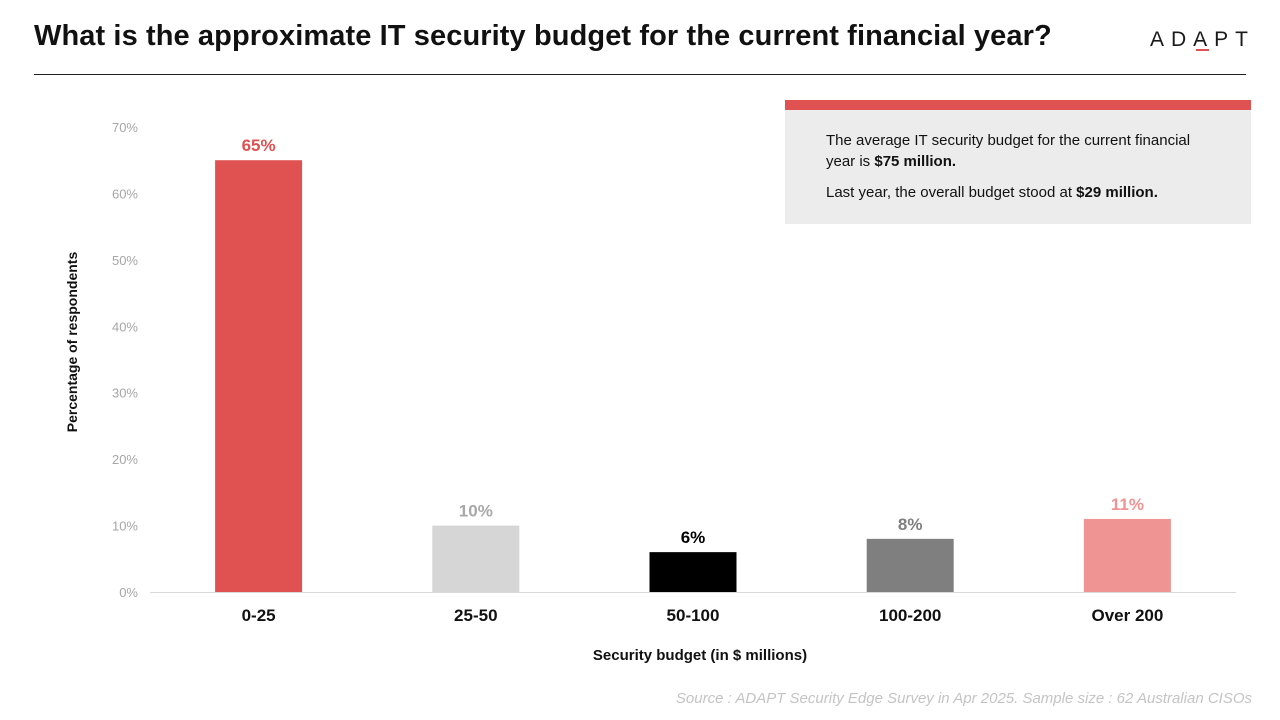  What do you see at coordinates (125, 260) in the screenshot?
I see `y-tick-label: 50%` at bounding box center [125, 260].